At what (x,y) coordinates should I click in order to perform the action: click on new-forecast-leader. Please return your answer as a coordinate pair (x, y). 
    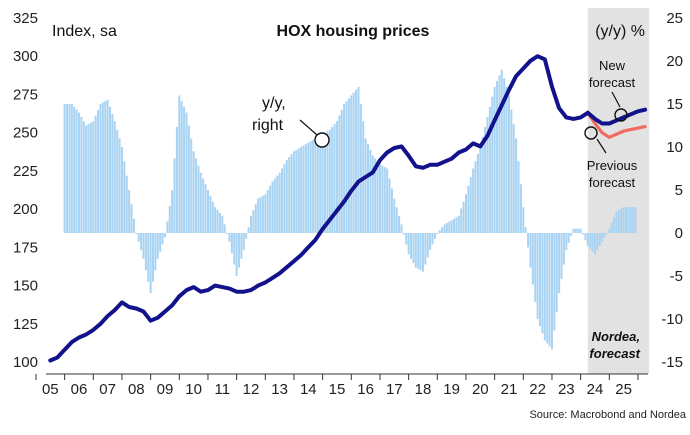
    Looking at the image, I should click on (616, 99).